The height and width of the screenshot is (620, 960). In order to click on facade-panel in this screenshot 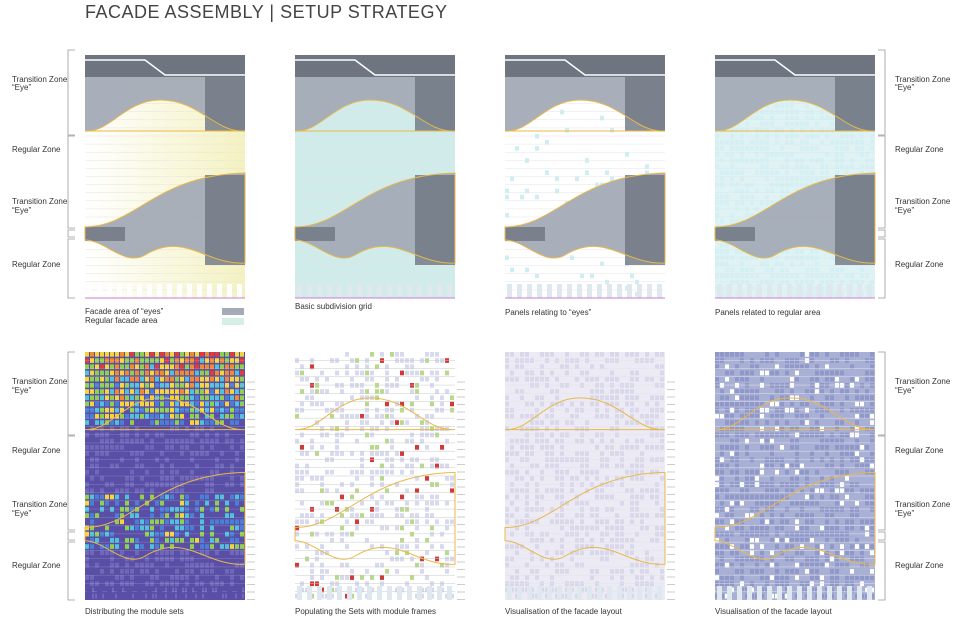, I will do `click(165, 177)`.